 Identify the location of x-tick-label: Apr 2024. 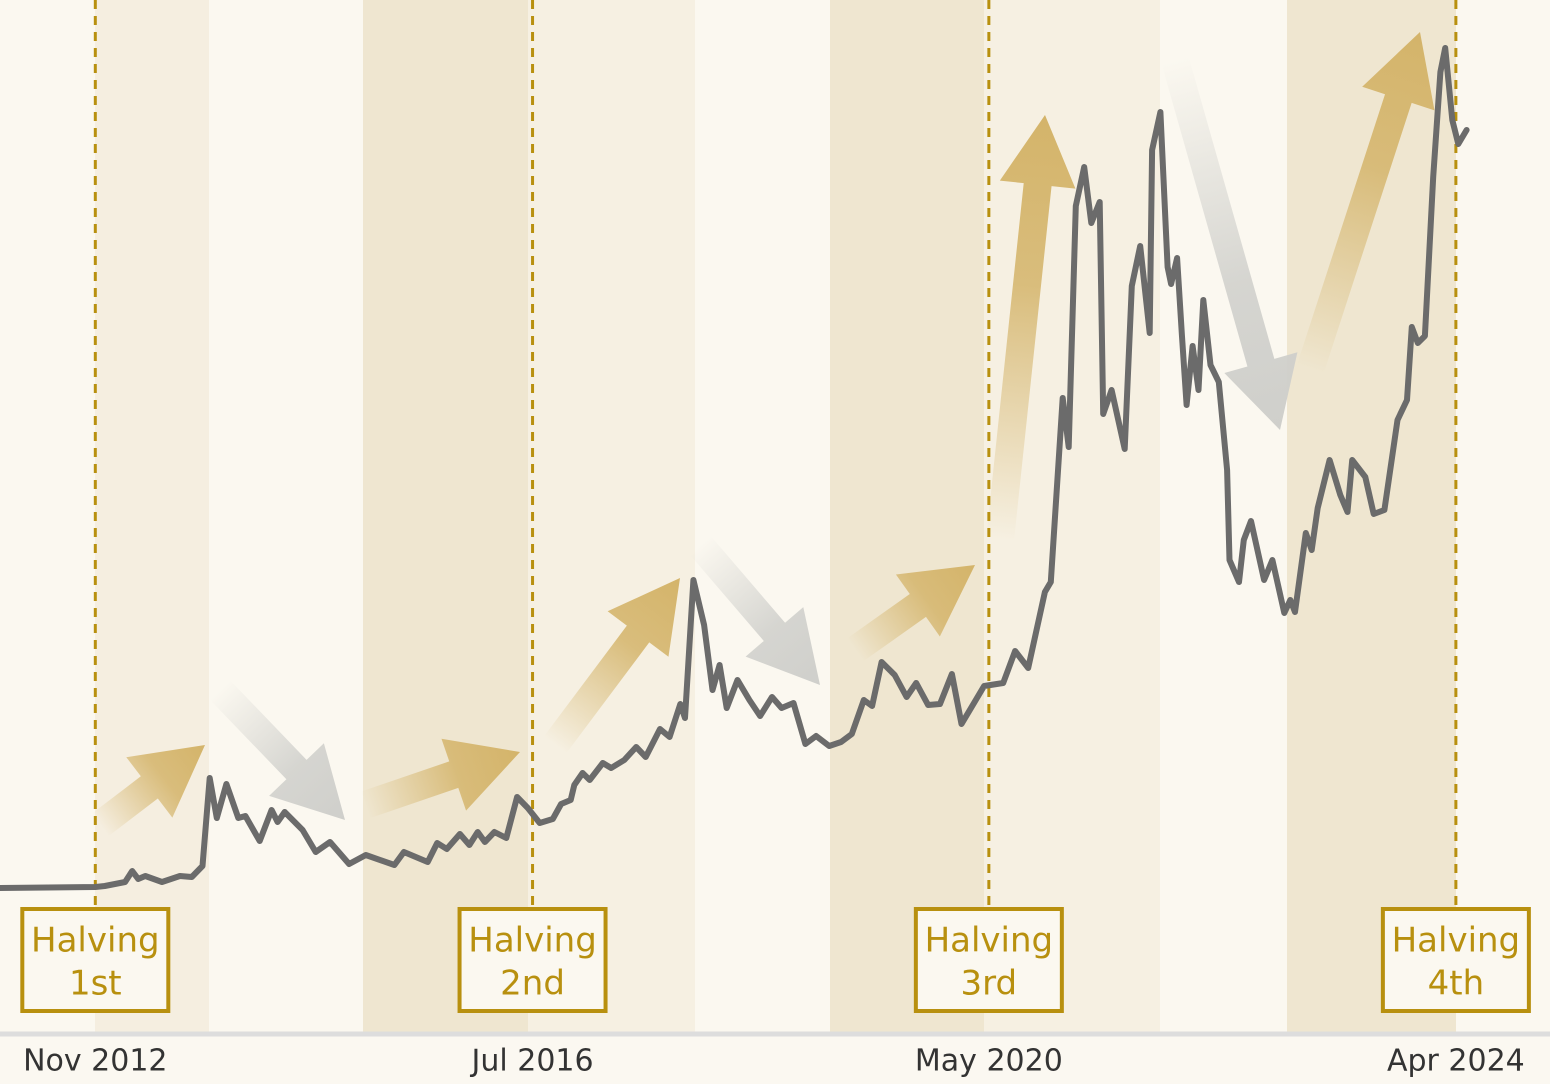
(1456, 1061).